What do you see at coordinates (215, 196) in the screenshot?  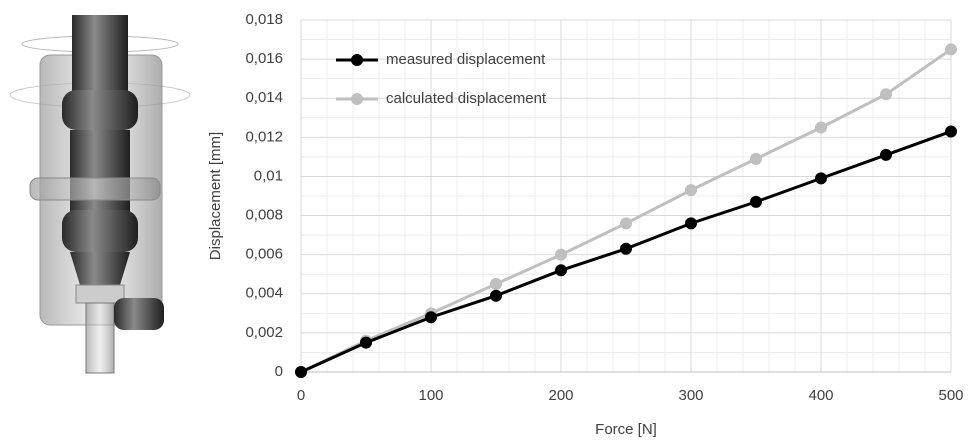 I see `y-axis-label: Displacement [mm]` at bounding box center [215, 196].